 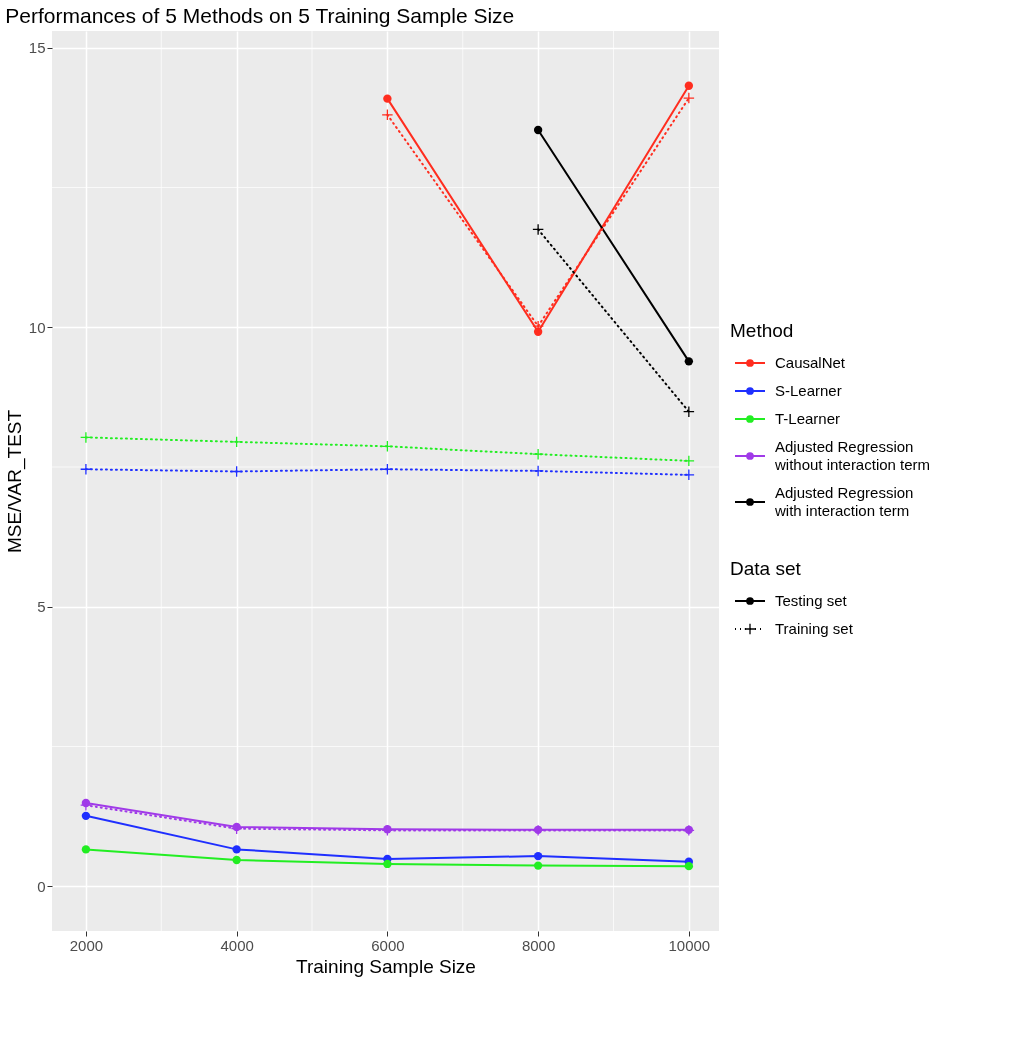 What do you see at coordinates (237, 945) in the screenshot?
I see `x-tick-label: 4000` at bounding box center [237, 945].